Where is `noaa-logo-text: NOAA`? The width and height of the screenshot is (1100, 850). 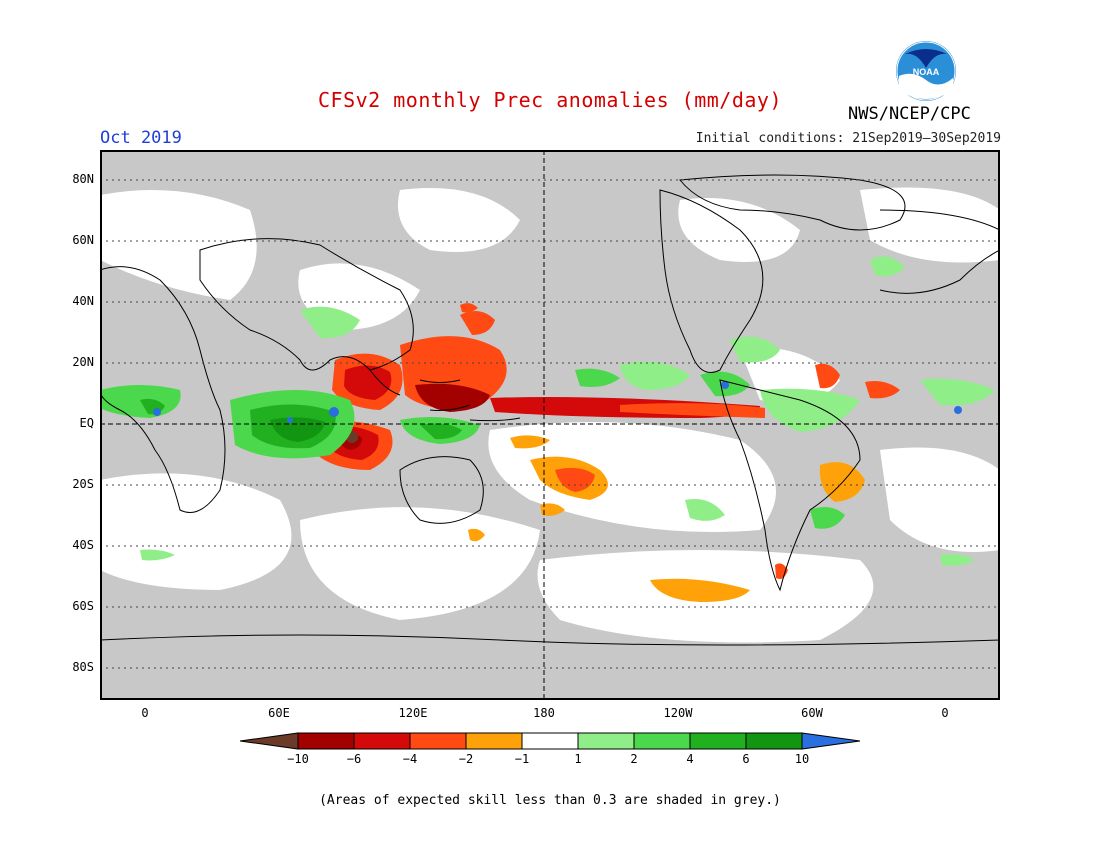 noaa-logo-text: NOAA is located at coordinates (926, 72).